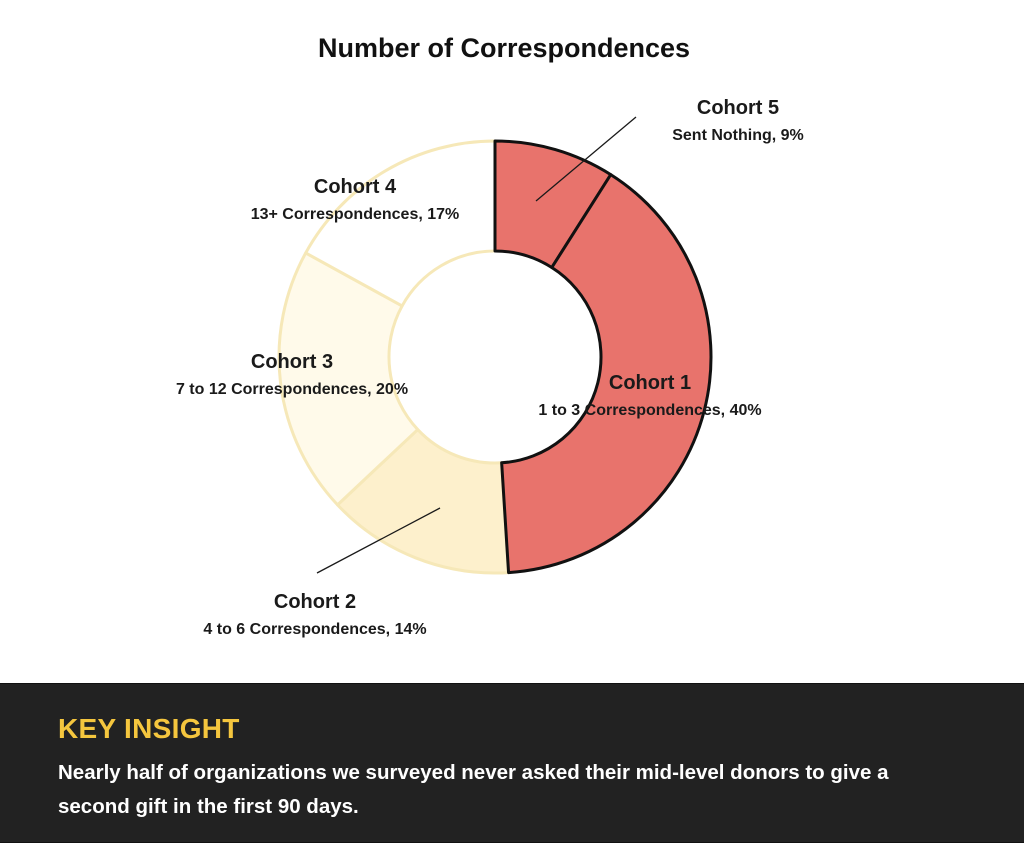 The image size is (1024, 846). Describe the element at coordinates (314, 629) in the screenshot. I see `label-cohort-2-detail: 4 to 6 Correspondences, 14%` at that location.